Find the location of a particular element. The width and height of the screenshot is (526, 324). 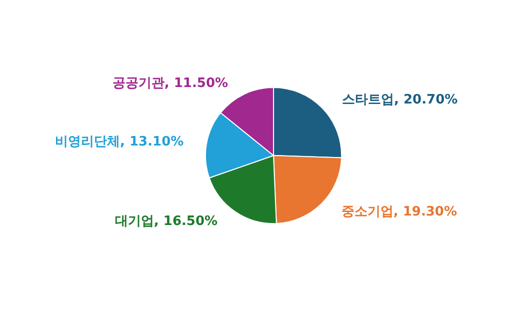

slice-label: 공공기관, 11.50% is located at coordinates (170, 83).